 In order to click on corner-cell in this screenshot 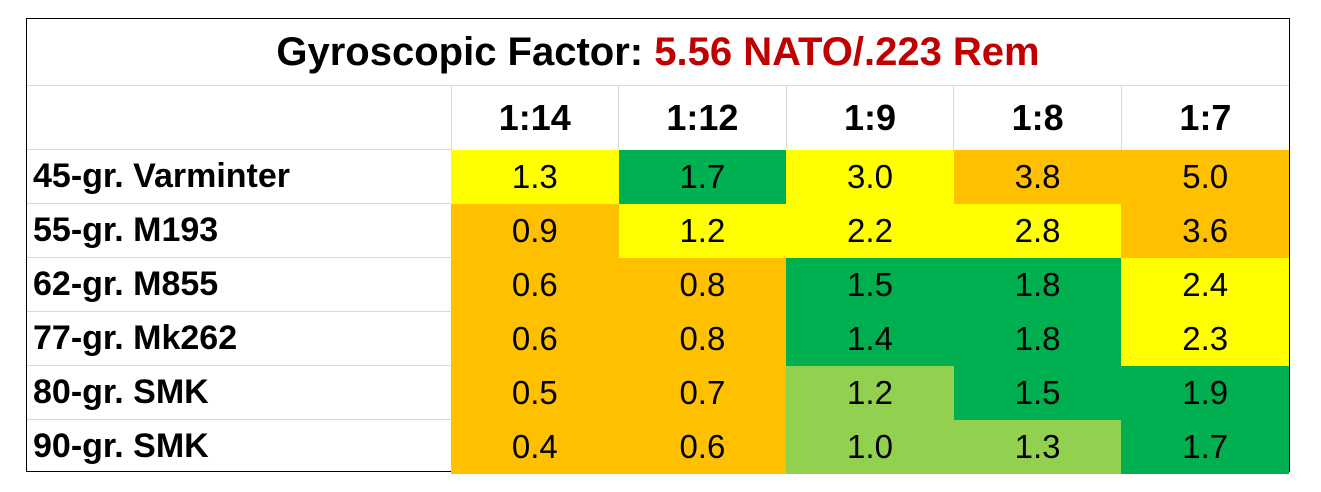, I will do `click(239, 117)`.